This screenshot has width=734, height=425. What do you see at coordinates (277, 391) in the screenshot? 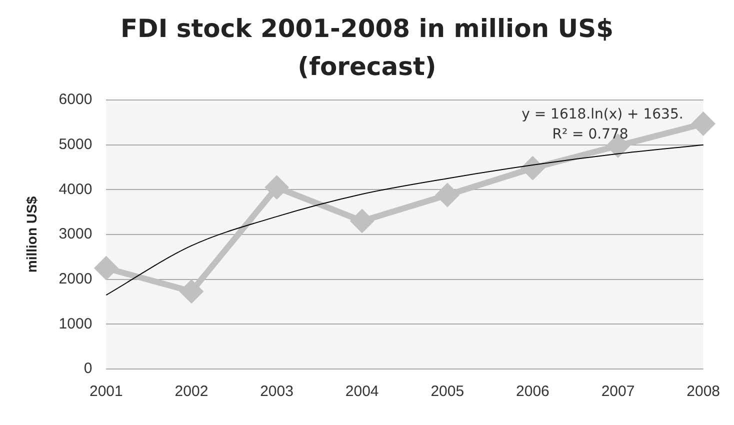
I see `x-tick-label: 2003` at bounding box center [277, 391].